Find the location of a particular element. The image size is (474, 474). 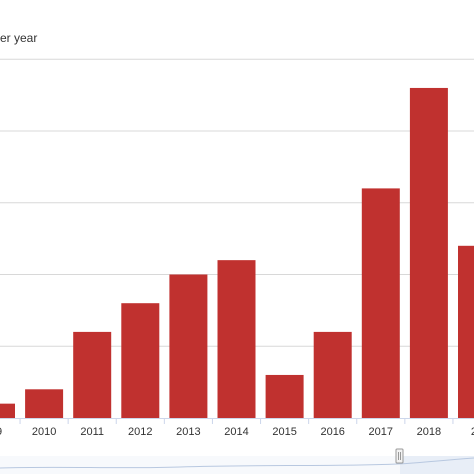

bar-2017 is located at coordinates (380, 303).